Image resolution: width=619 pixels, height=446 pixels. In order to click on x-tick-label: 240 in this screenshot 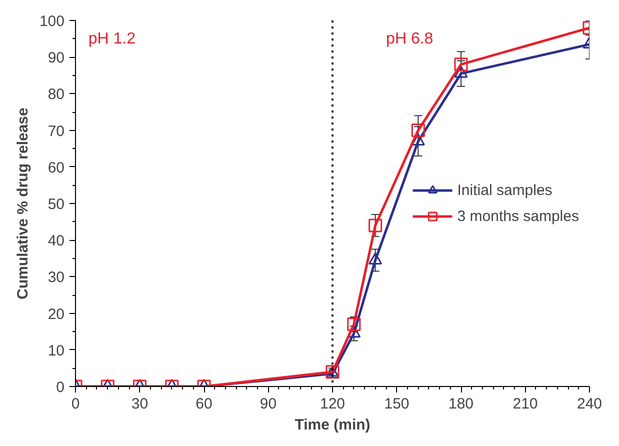, I will do `click(589, 404)`.